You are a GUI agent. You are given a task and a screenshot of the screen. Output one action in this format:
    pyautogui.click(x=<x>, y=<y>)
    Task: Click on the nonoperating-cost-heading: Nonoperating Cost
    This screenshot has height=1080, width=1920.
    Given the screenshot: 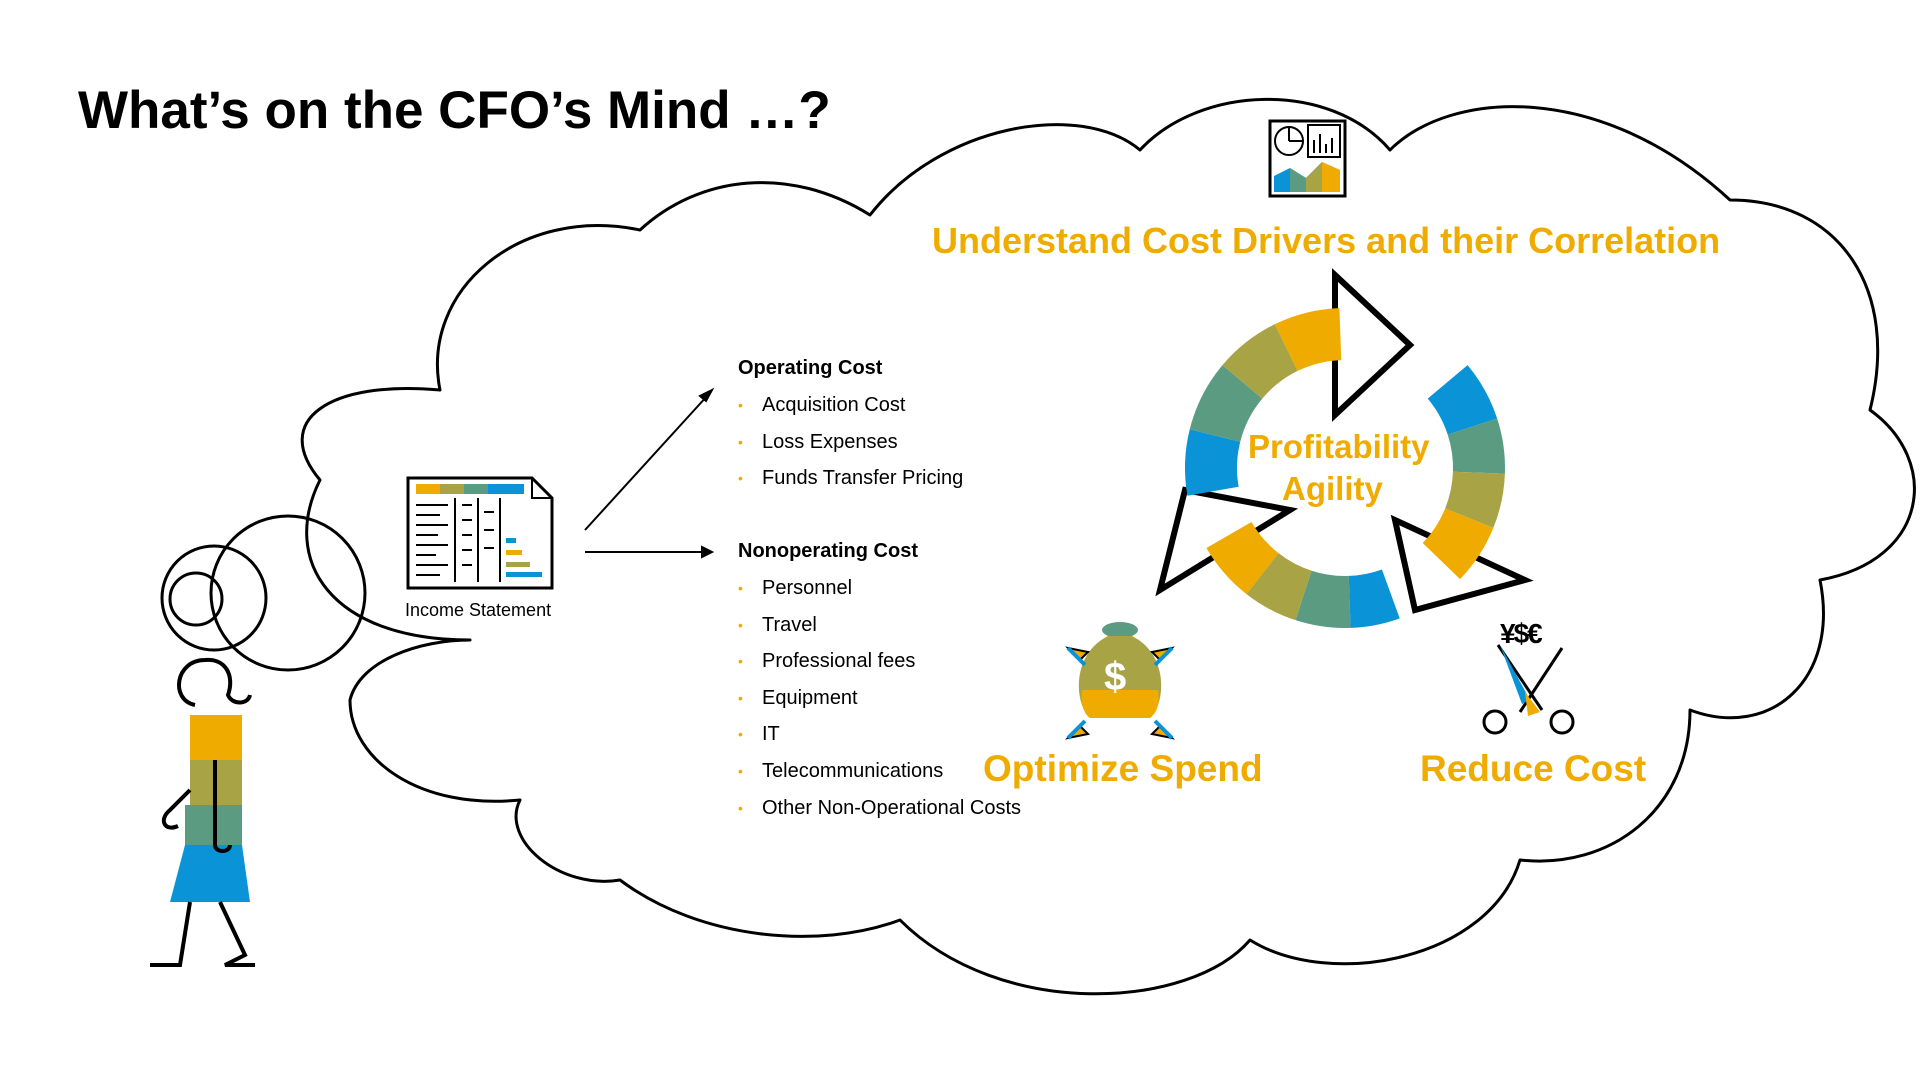 What is the action you would take?
    pyautogui.click(x=828, y=551)
    